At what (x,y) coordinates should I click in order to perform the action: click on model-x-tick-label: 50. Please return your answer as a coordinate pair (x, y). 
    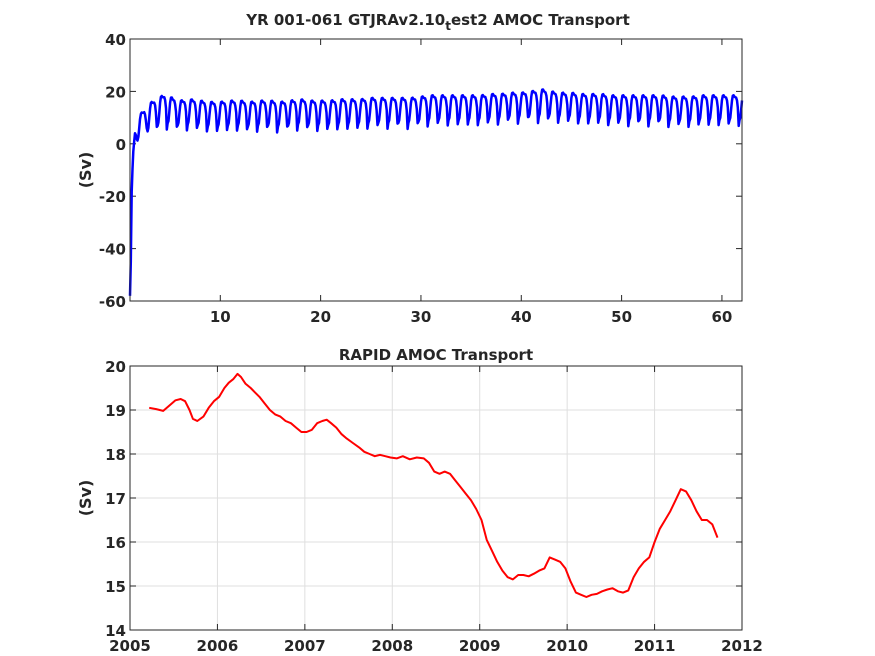
    Looking at the image, I should click on (621, 317).